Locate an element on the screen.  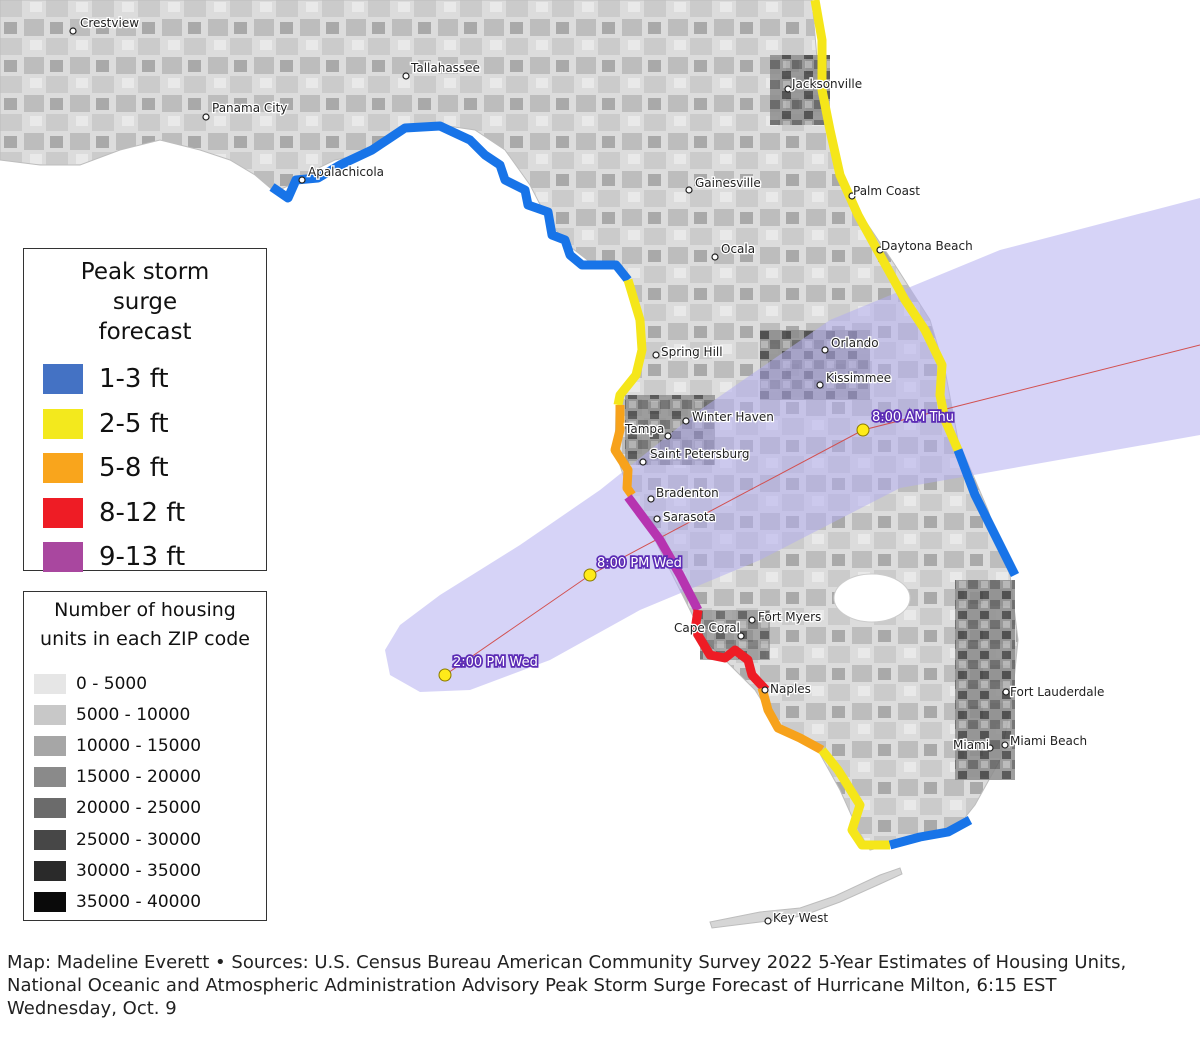
city-saint-petersburg: Saint Petersburg is located at coordinates (695, 456).